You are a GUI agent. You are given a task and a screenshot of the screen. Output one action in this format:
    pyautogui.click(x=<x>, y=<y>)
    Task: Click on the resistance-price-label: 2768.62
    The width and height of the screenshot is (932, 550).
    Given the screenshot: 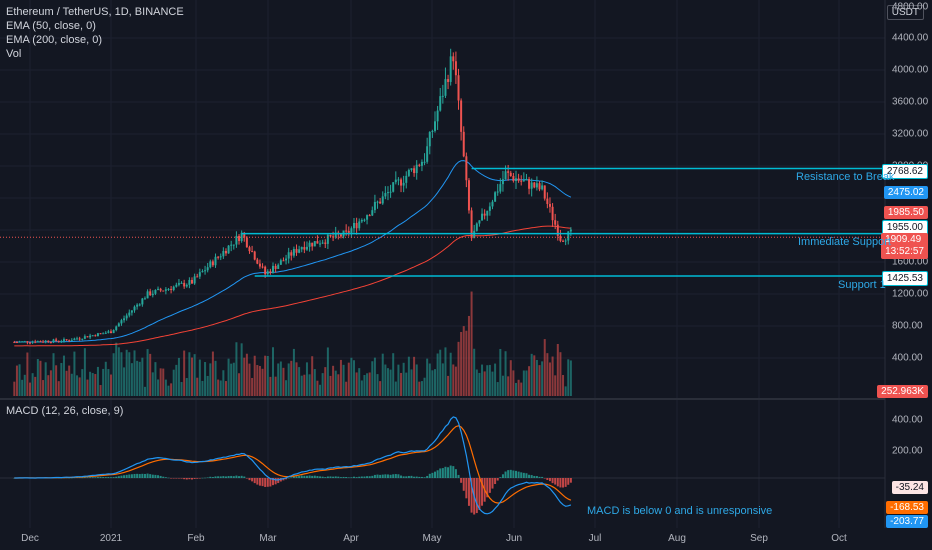 What is the action you would take?
    pyautogui.click(x=904, y=171)
    